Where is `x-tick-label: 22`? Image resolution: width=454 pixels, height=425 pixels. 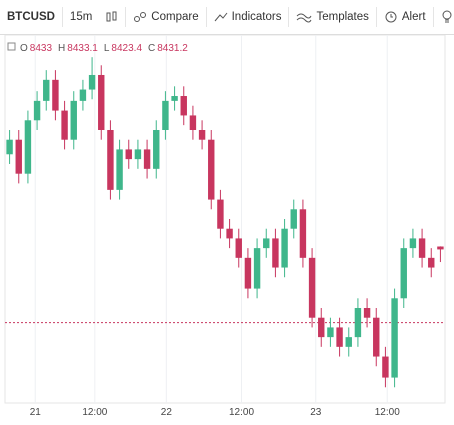 x-tick-label: 22 is located at coordinates (167, 412).